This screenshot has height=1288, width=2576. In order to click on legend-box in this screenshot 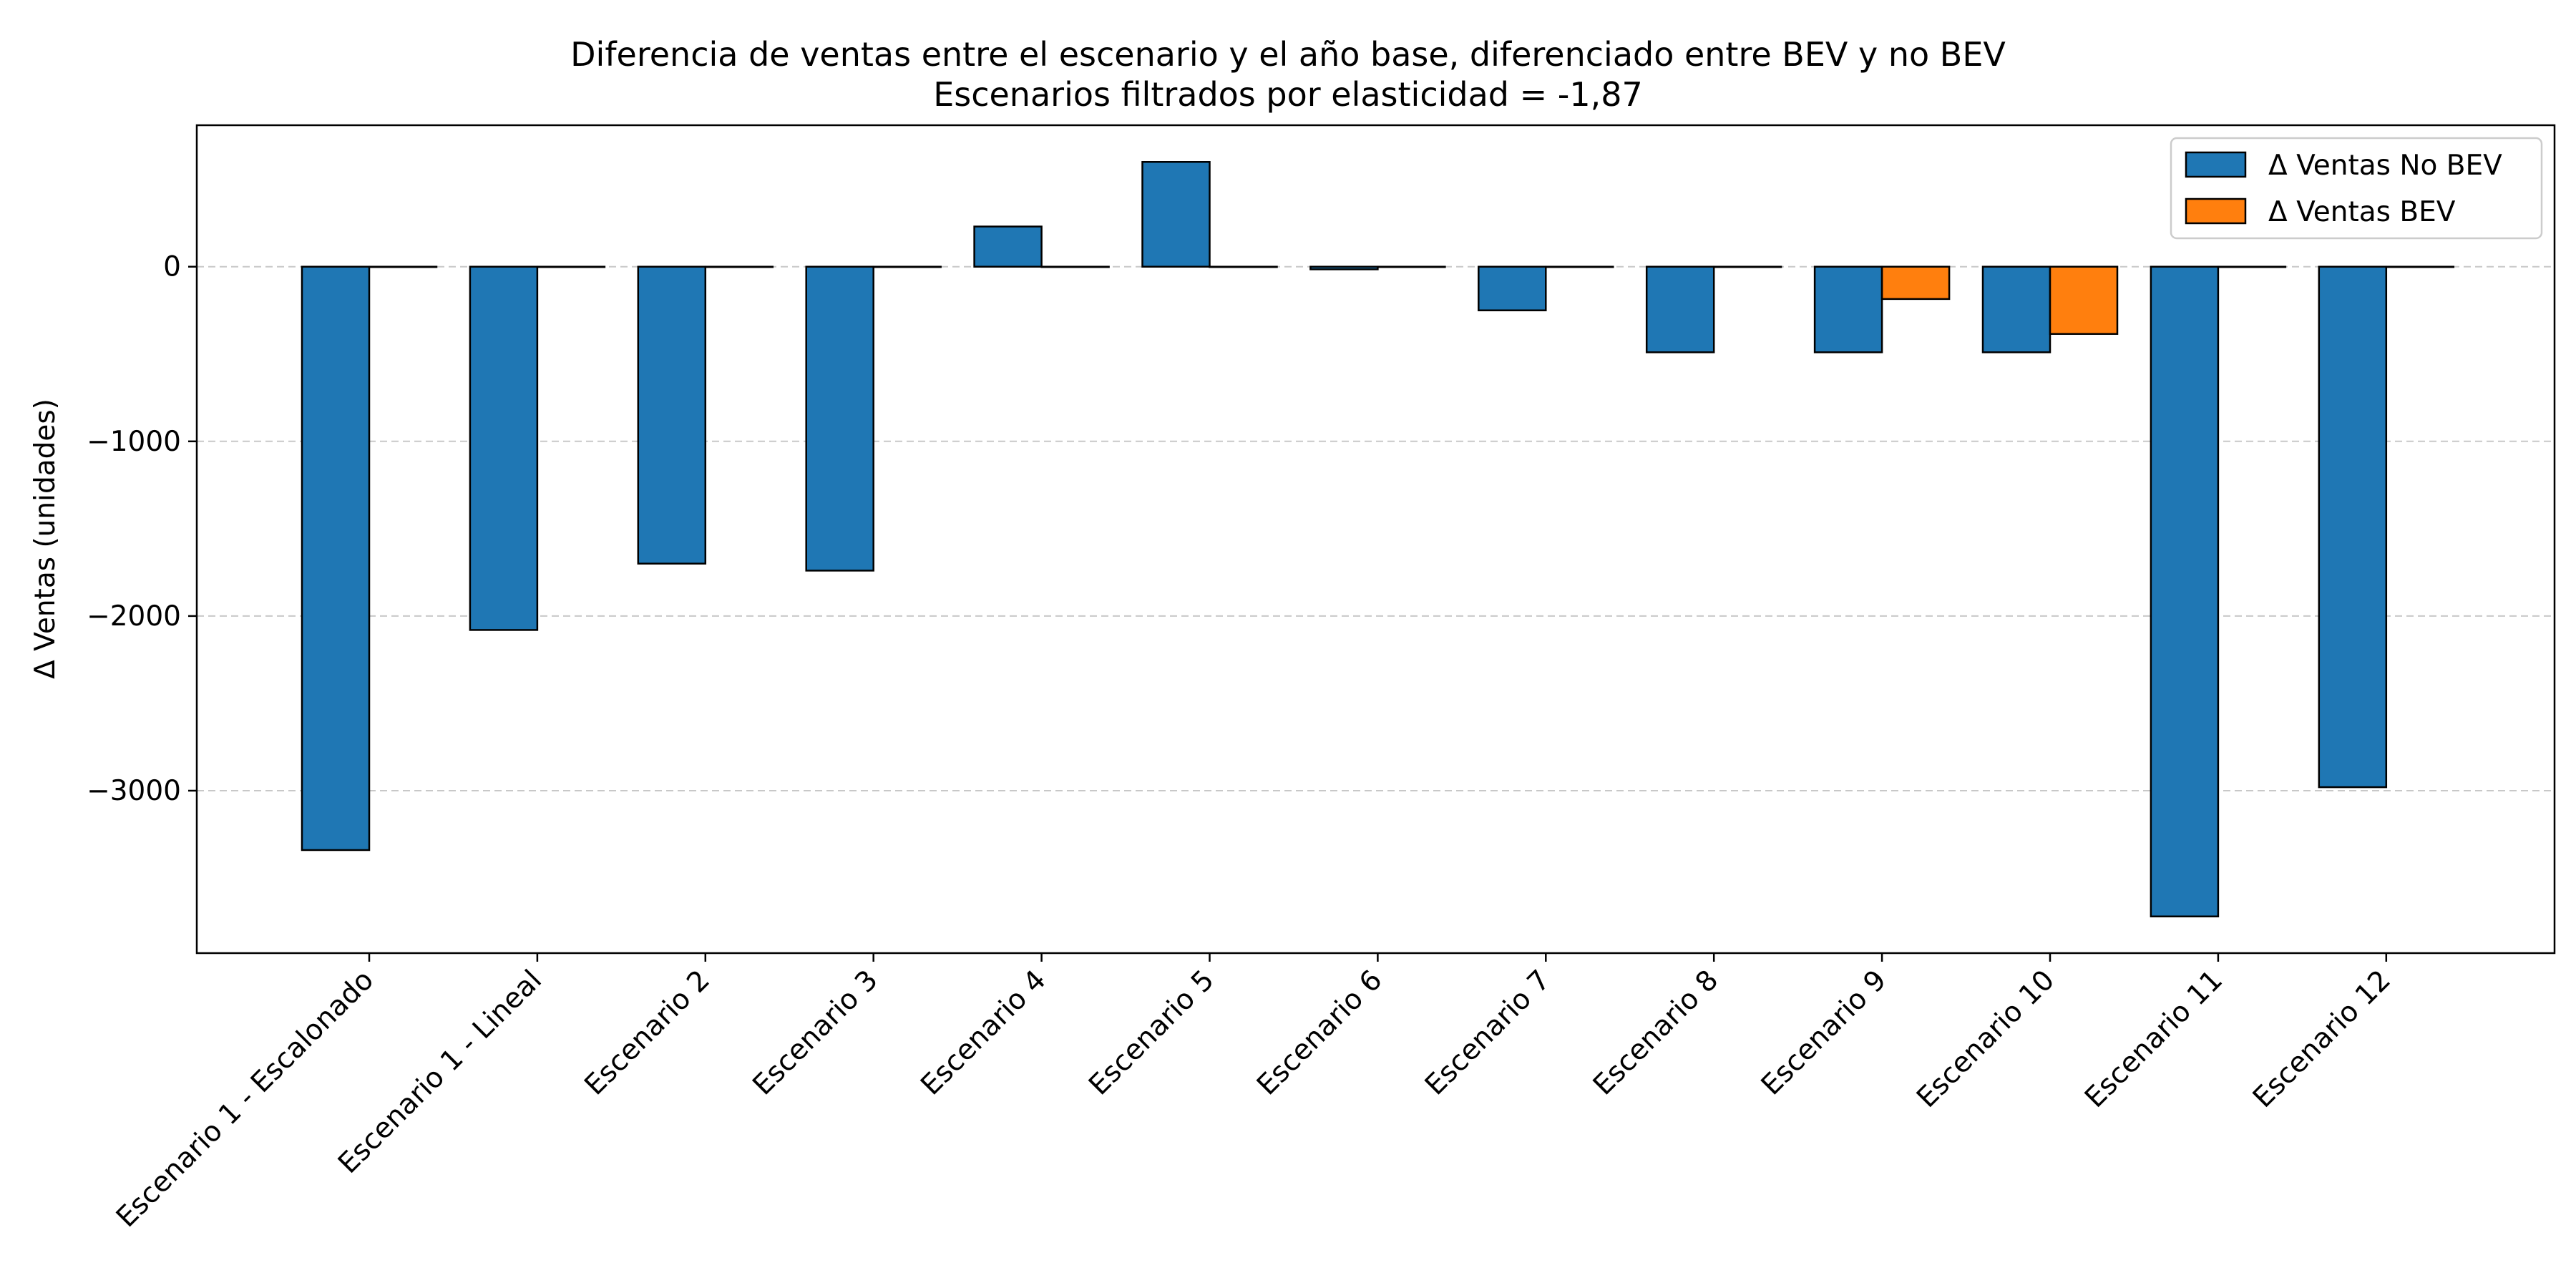, I will do `click(2356, 188)`.